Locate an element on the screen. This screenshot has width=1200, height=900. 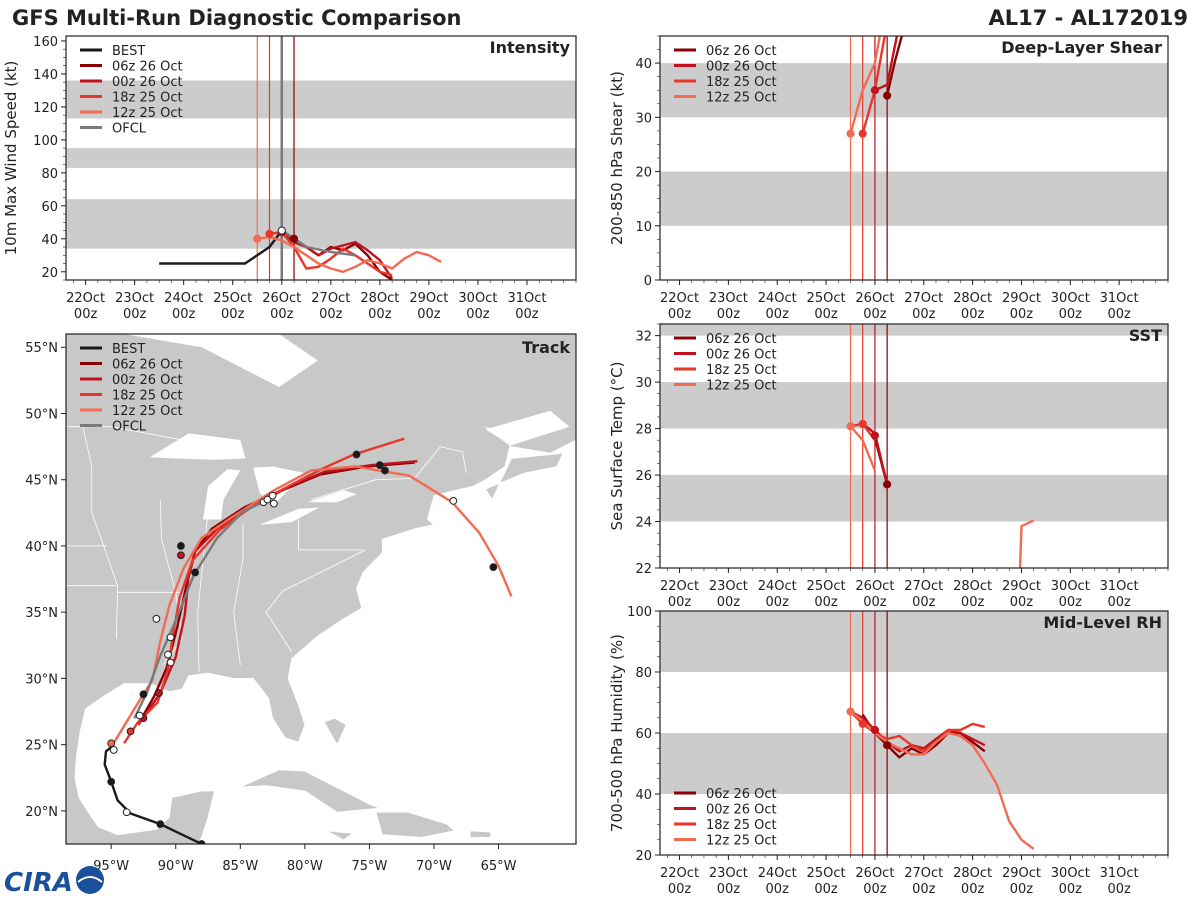
x-tick-label-day: 22Oct is located at coordinates (85, 298).